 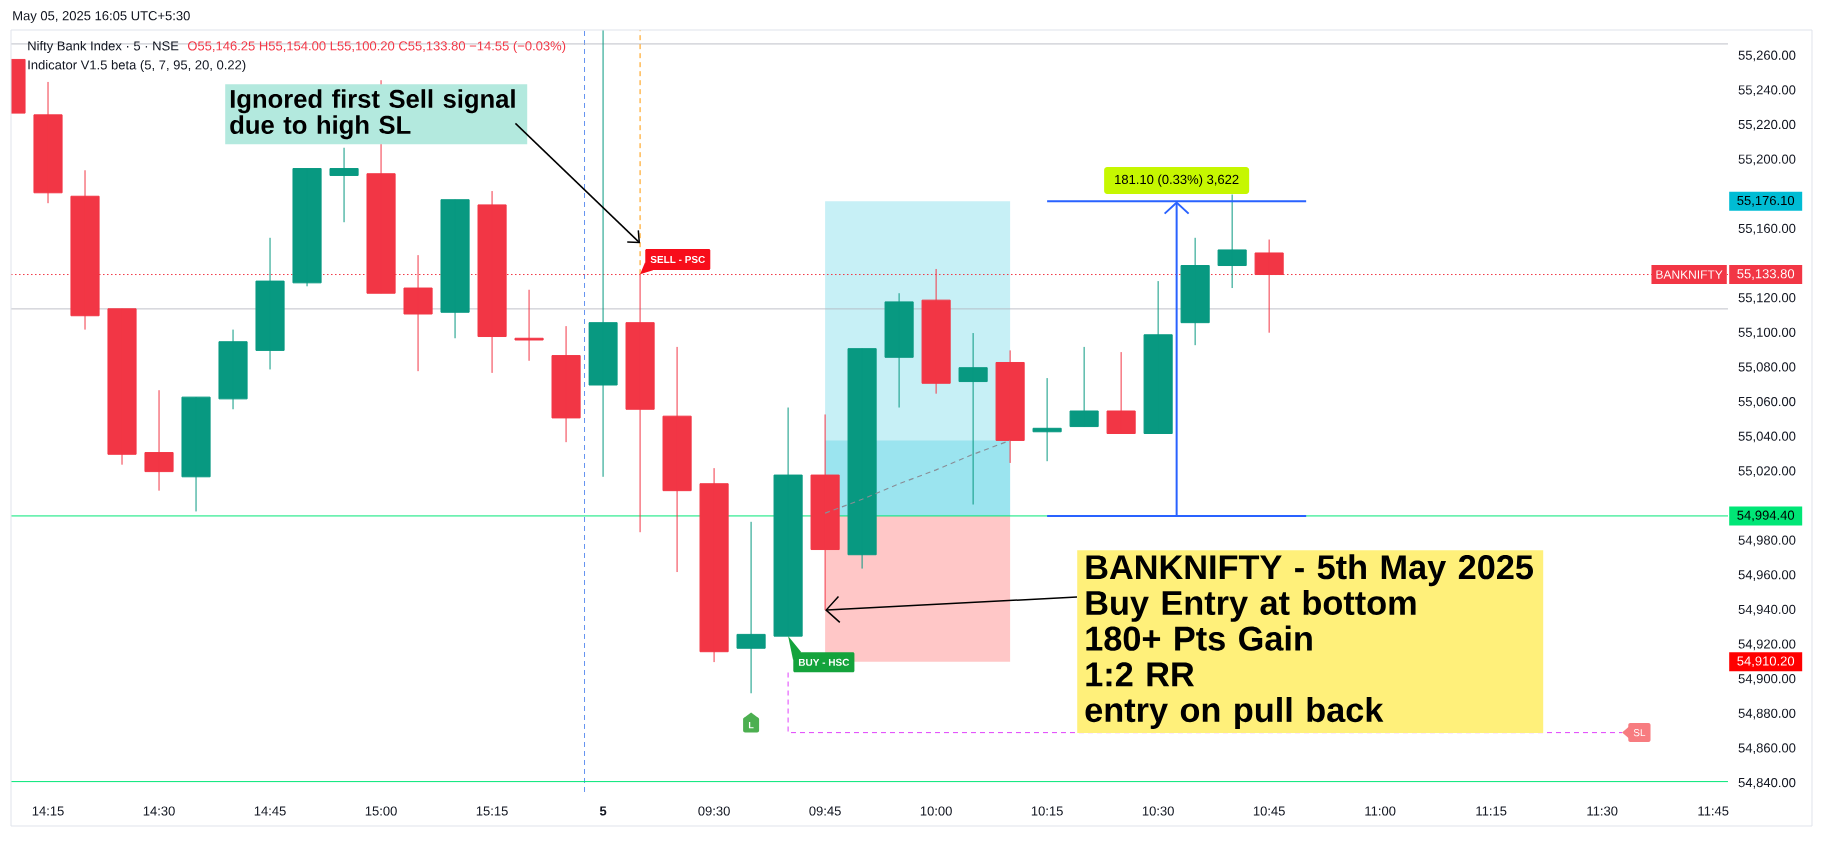 I want to click on y-tick-label: 54,900.00, so click(x=1767, y=679).